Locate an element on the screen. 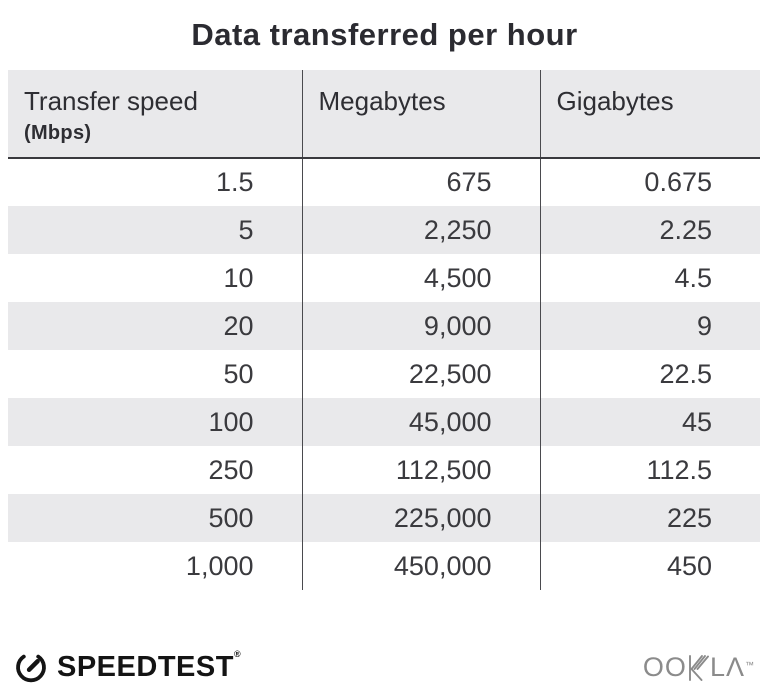  table-cell: 225 is located at coordinates (649, 518).